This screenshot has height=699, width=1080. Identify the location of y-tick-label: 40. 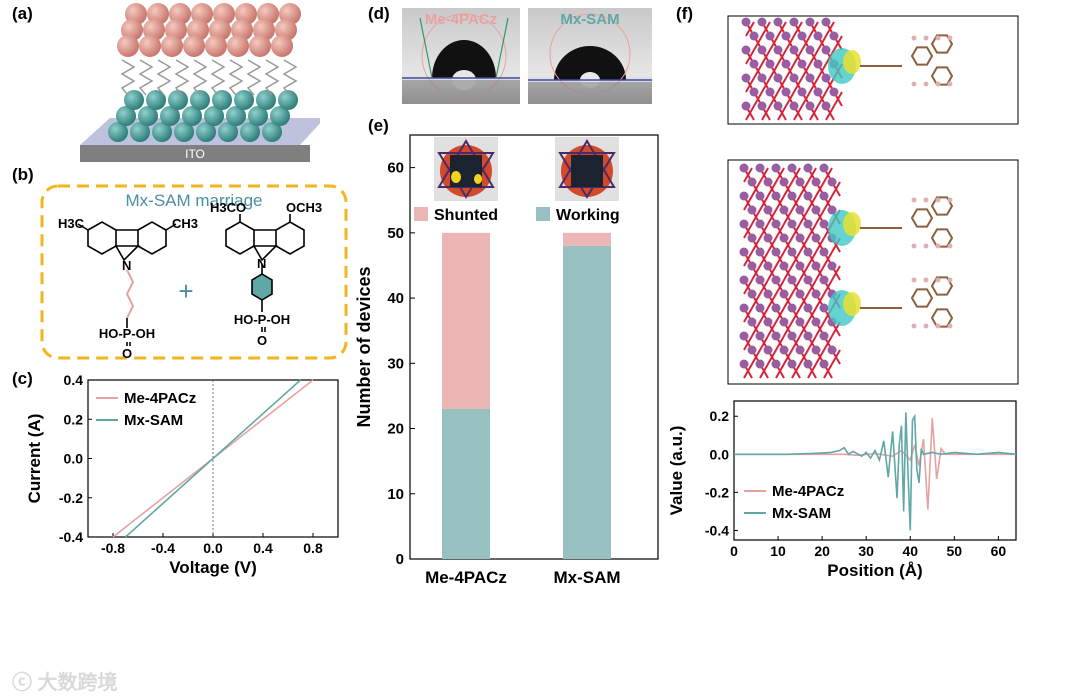
(395, 298).